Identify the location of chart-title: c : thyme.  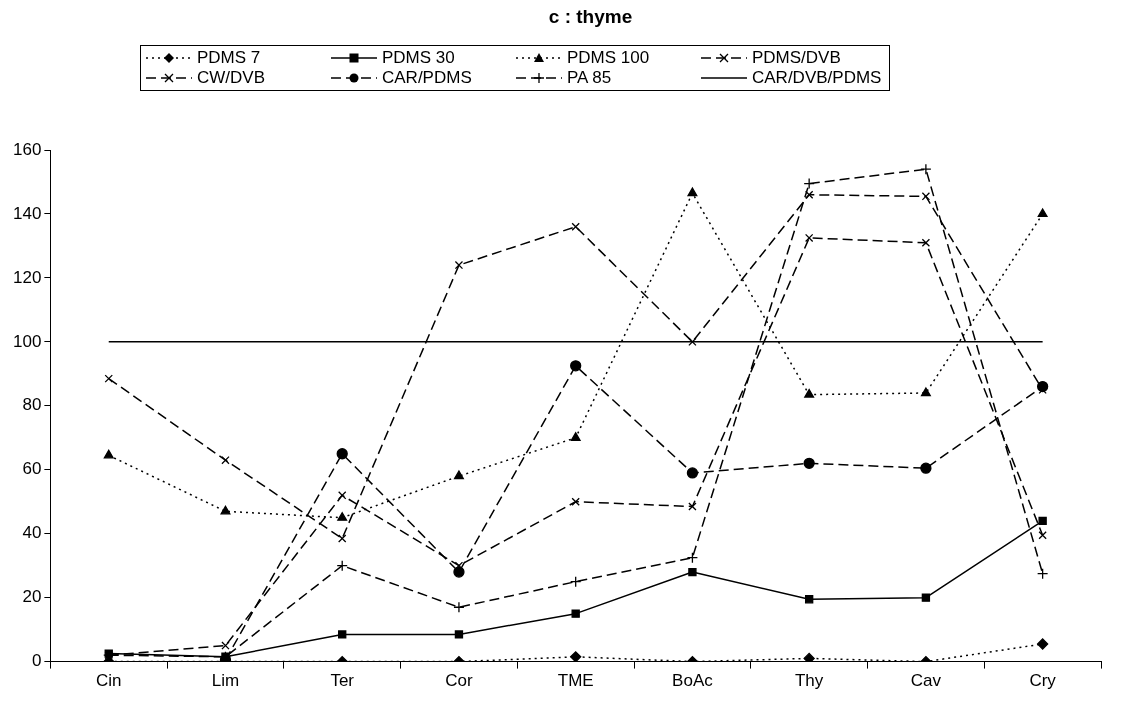
(590, 16).